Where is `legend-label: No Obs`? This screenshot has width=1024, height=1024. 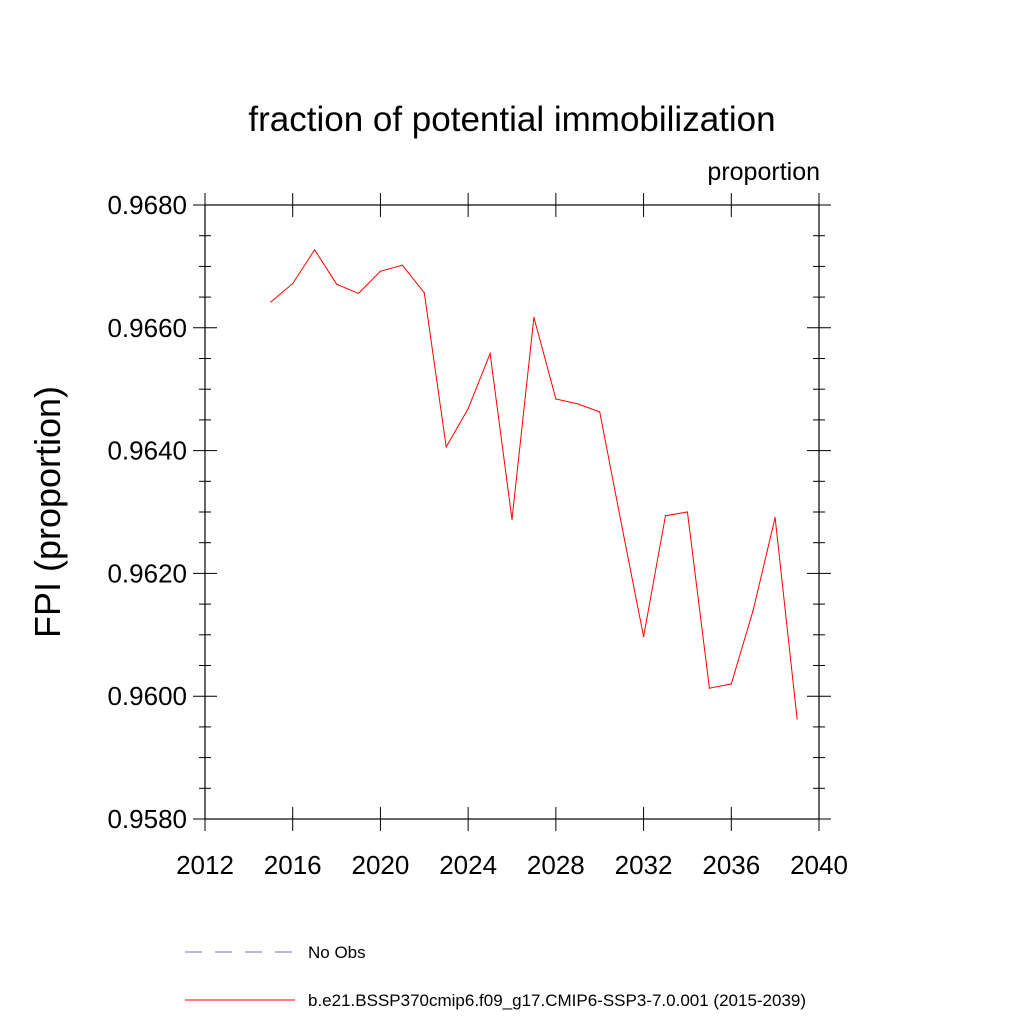
legend-label: No Obs is located at coordinates (337, 952).